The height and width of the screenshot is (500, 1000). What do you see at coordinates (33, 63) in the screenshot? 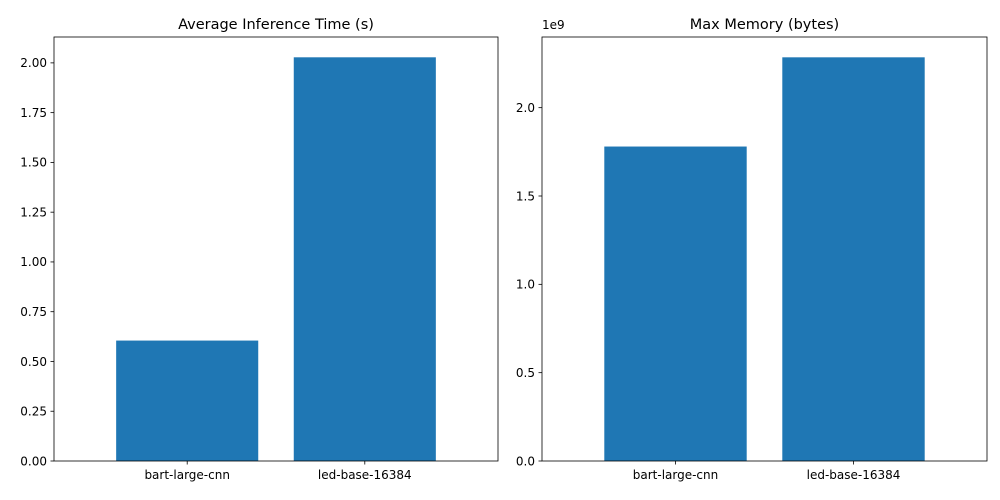
I see `y-tick-label: 2.00` at bounding box center [33, 63].